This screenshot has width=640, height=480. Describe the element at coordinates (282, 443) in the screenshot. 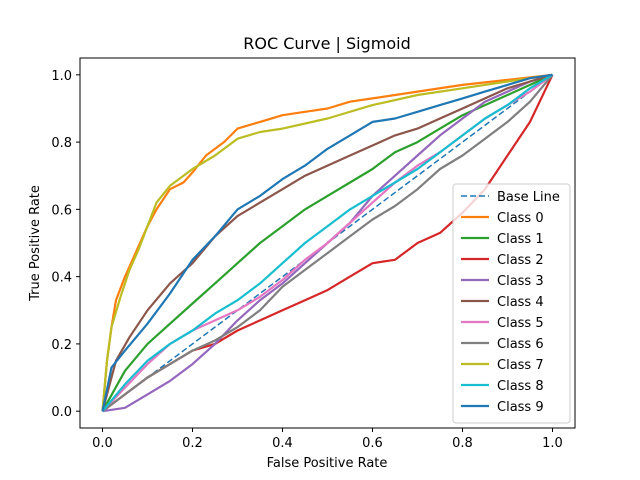

I see `x-tick-label: 0.4` at that location.